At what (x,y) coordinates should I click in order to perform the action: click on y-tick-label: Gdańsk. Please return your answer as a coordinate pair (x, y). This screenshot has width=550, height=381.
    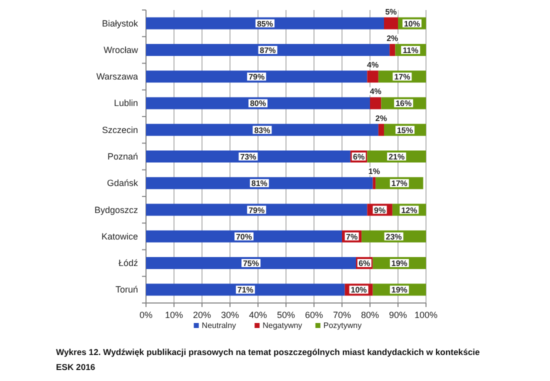
    Looking at the image, I should click on (122, 183).